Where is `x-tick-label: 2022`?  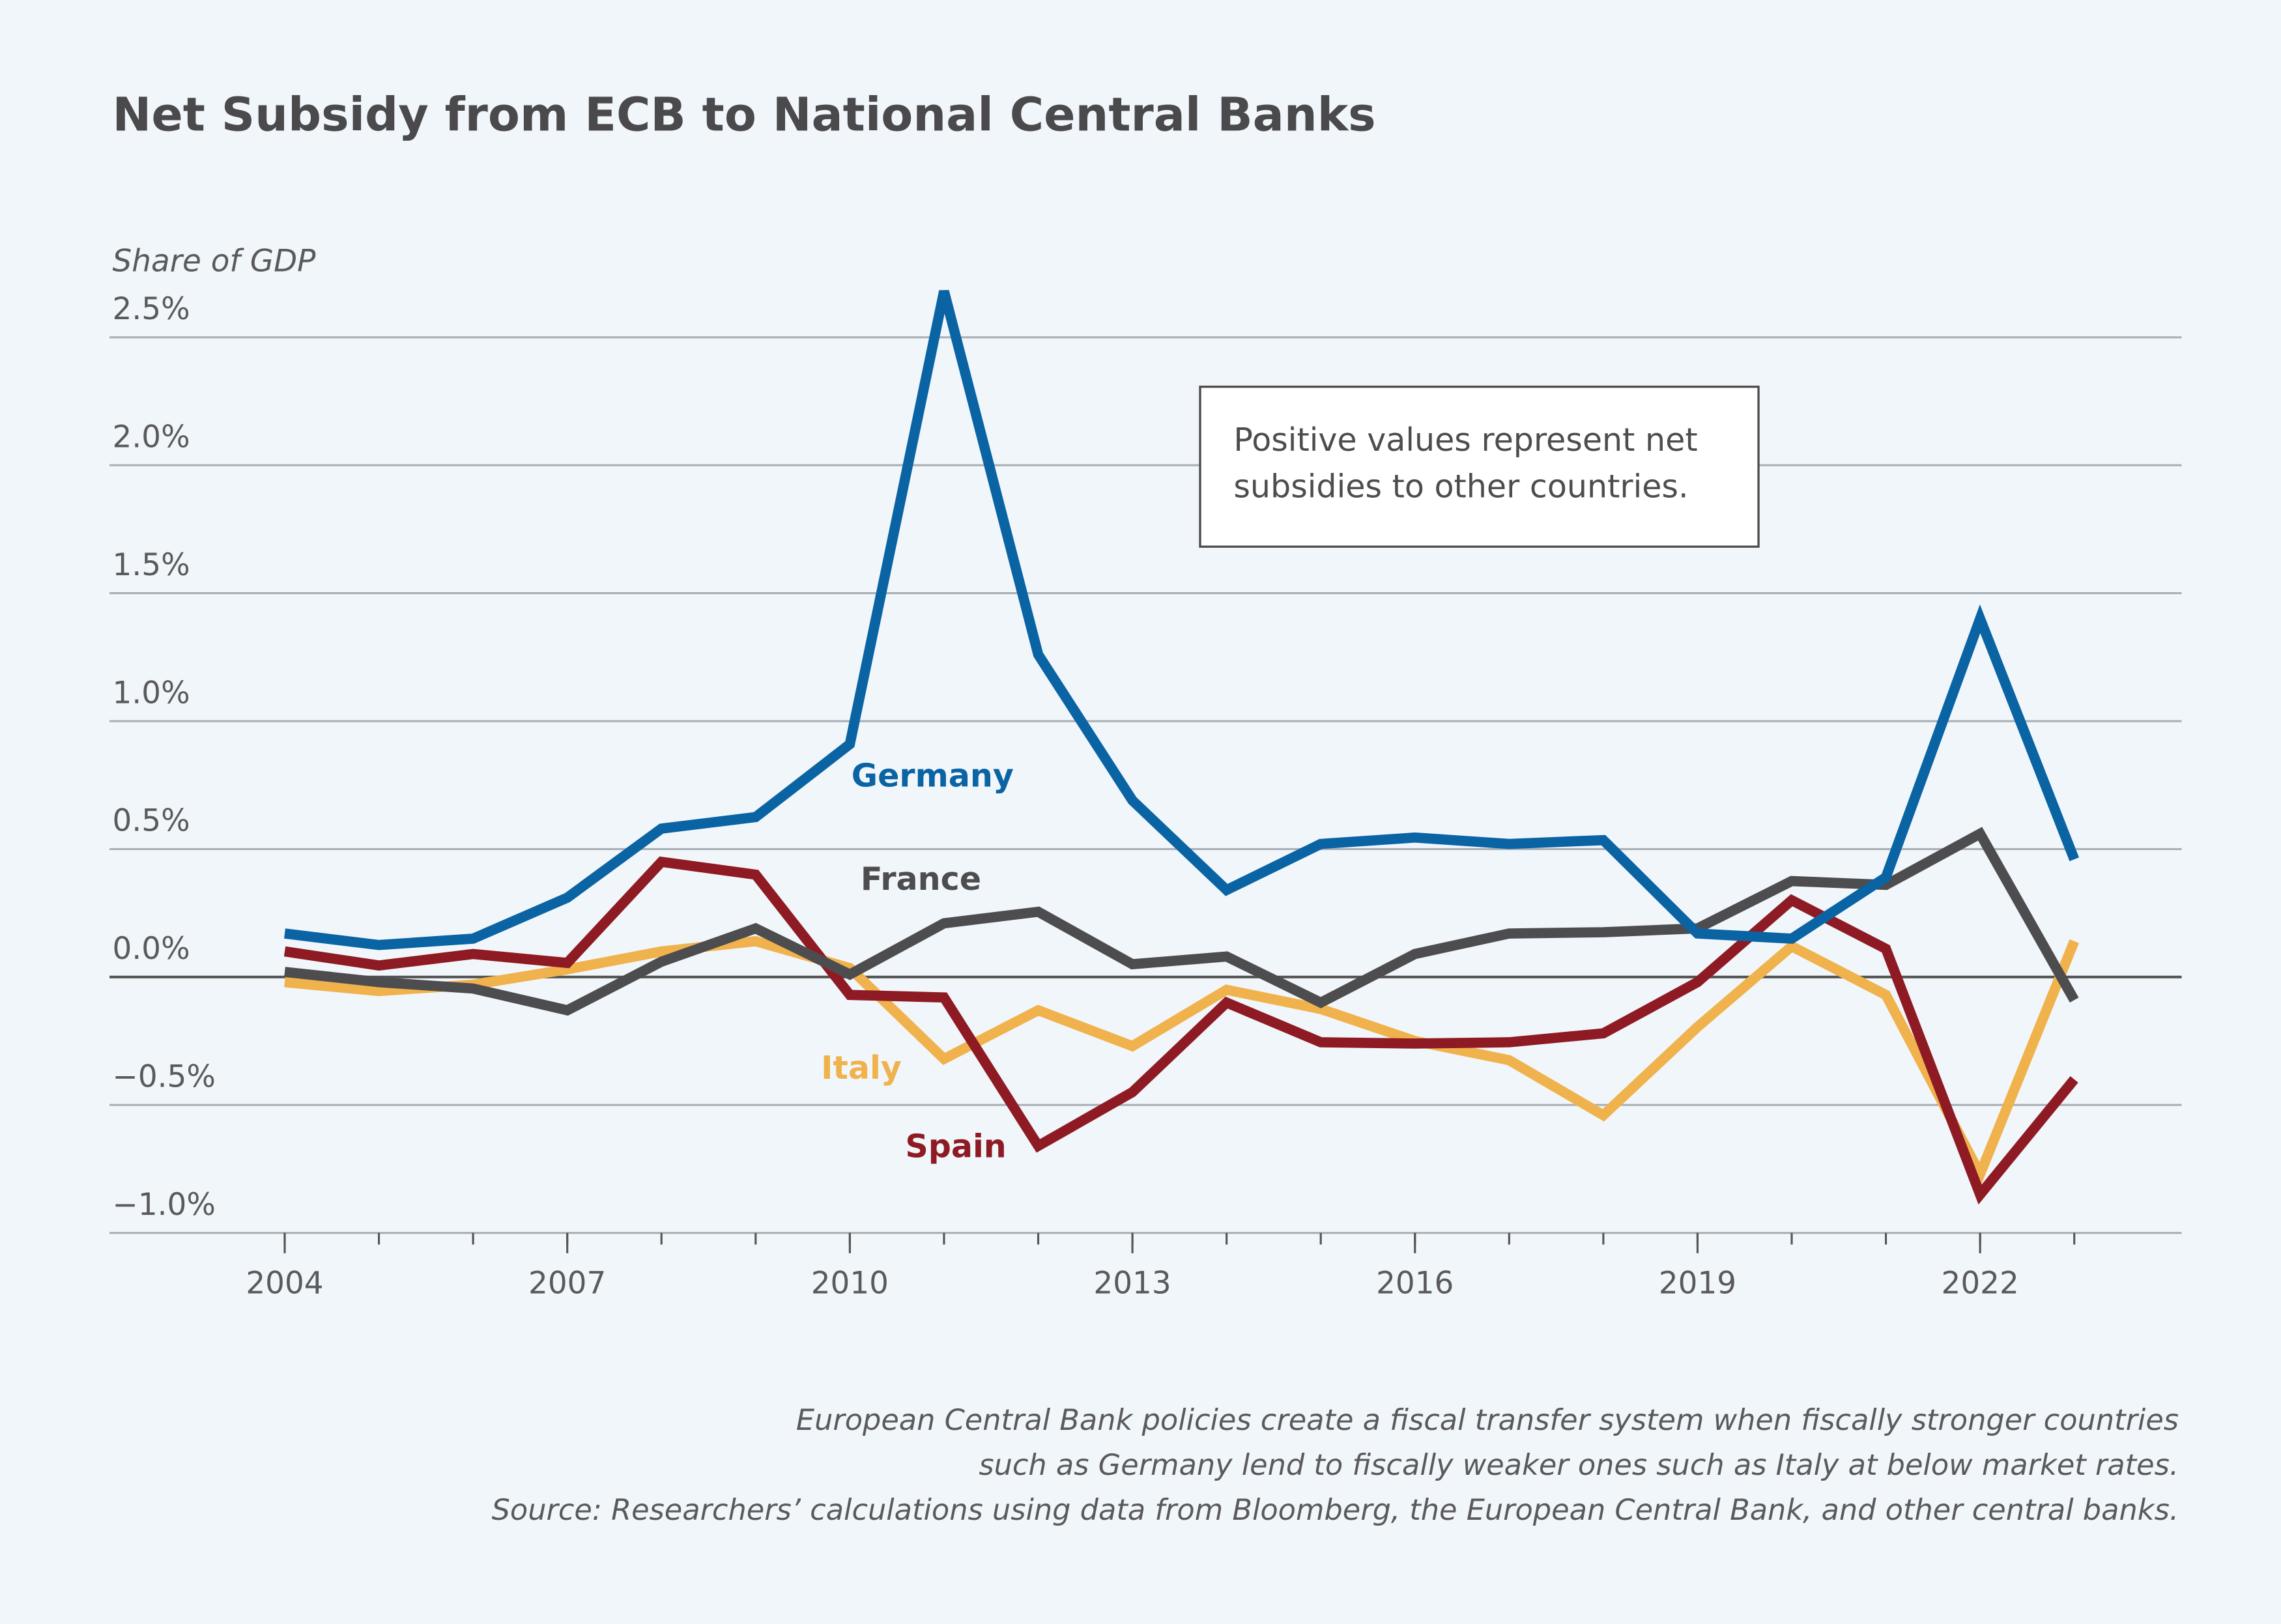
x-tick-label: 2022 is located at coordinates (1980, 1283).